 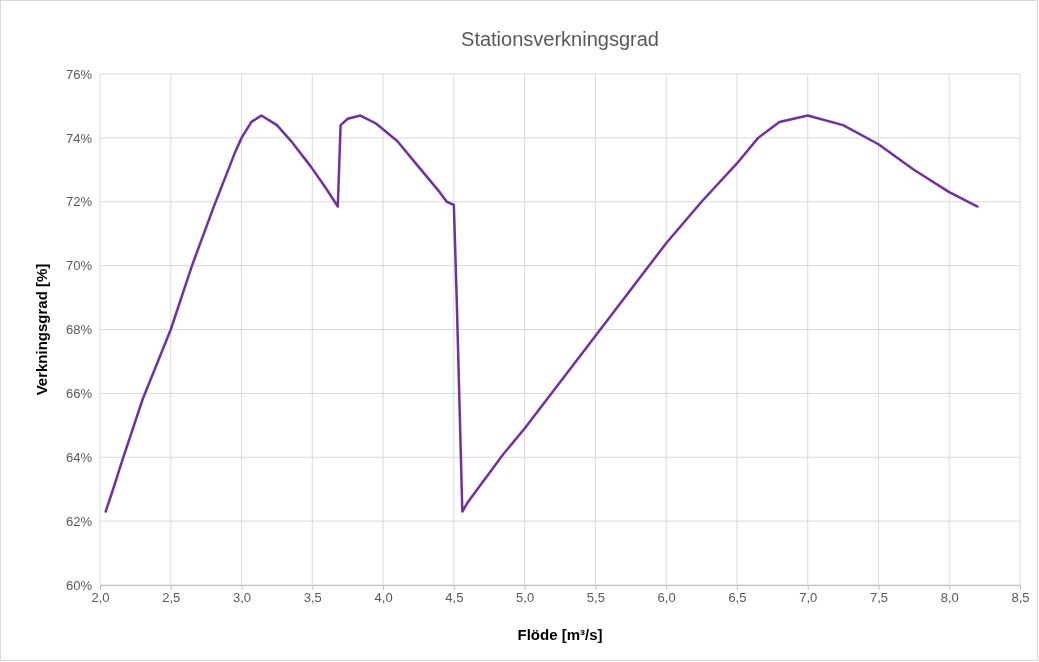 I want to click on y-tick-label: 64%, so click(x=79, y=457).